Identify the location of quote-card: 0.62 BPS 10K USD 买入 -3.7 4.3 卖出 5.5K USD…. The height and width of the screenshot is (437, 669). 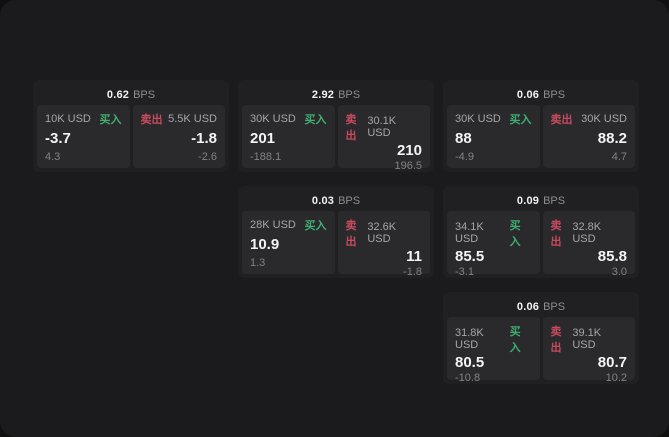
(131, 126).